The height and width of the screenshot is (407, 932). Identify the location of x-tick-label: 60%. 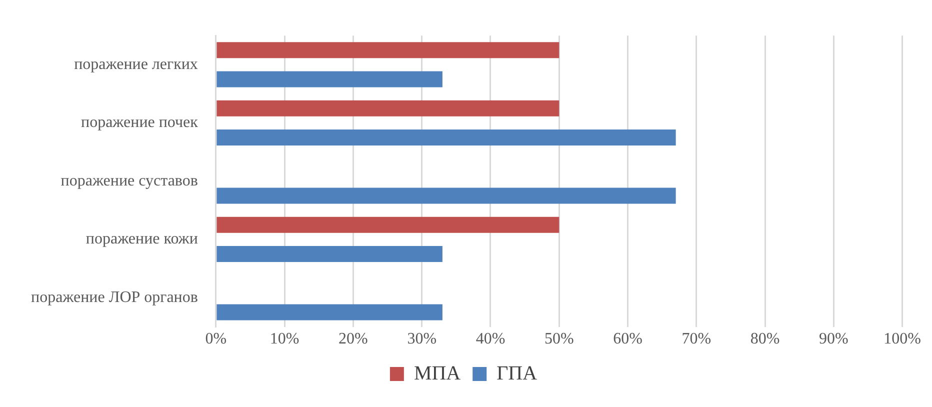
(627, 339).